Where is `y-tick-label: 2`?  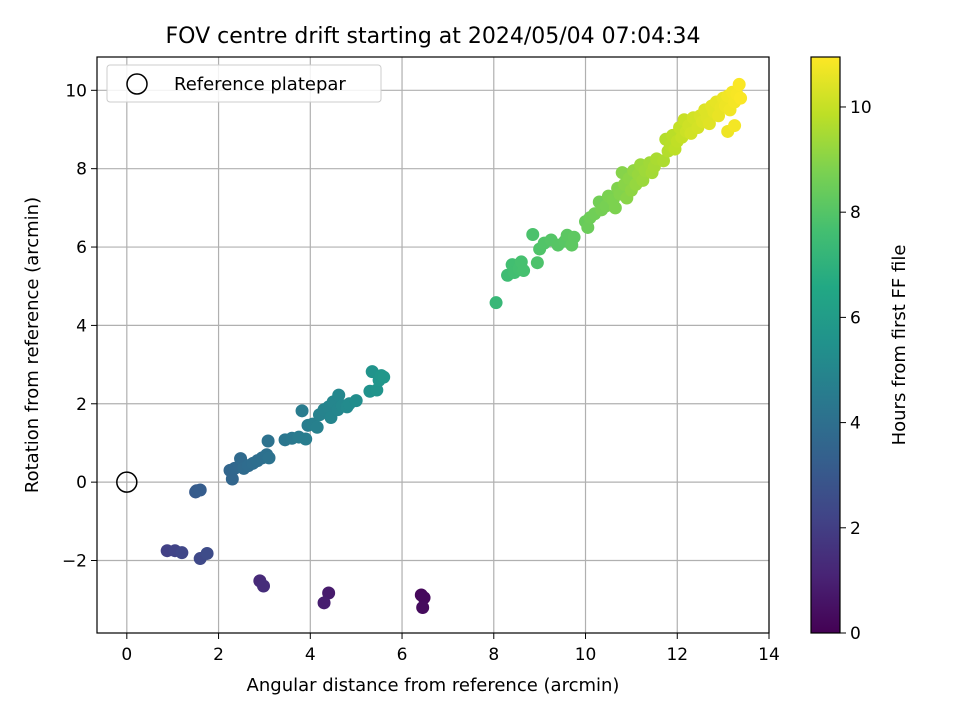 y-tick-label: 2 is located at coordinates (81, 405).